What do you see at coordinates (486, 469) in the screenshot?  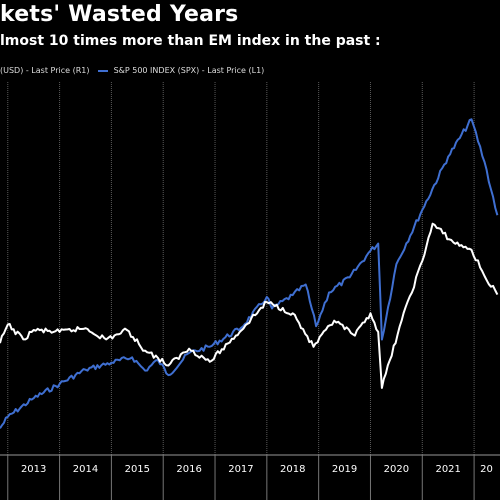 I see `x-tick-label-20: 20` at bounding box center [486, 469].